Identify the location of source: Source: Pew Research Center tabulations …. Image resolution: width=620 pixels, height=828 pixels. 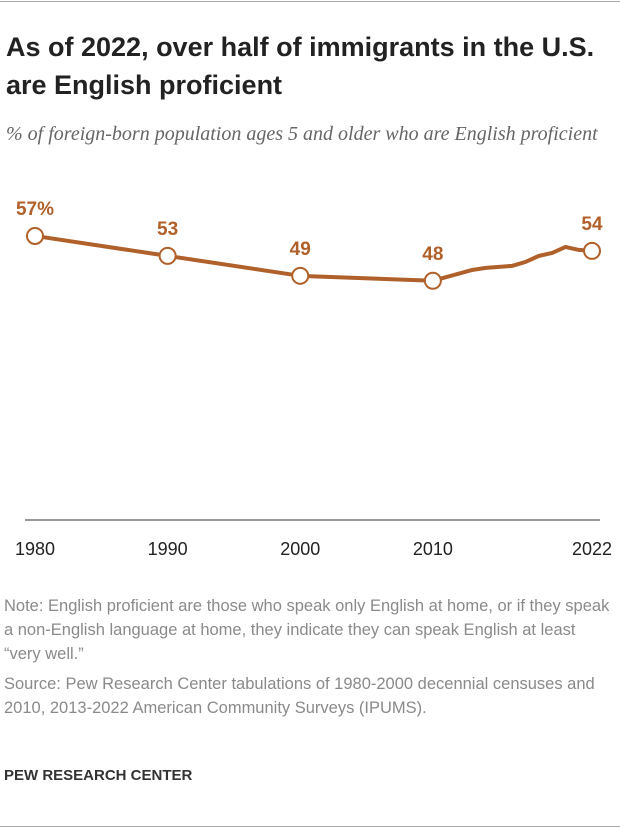
(299, 696).